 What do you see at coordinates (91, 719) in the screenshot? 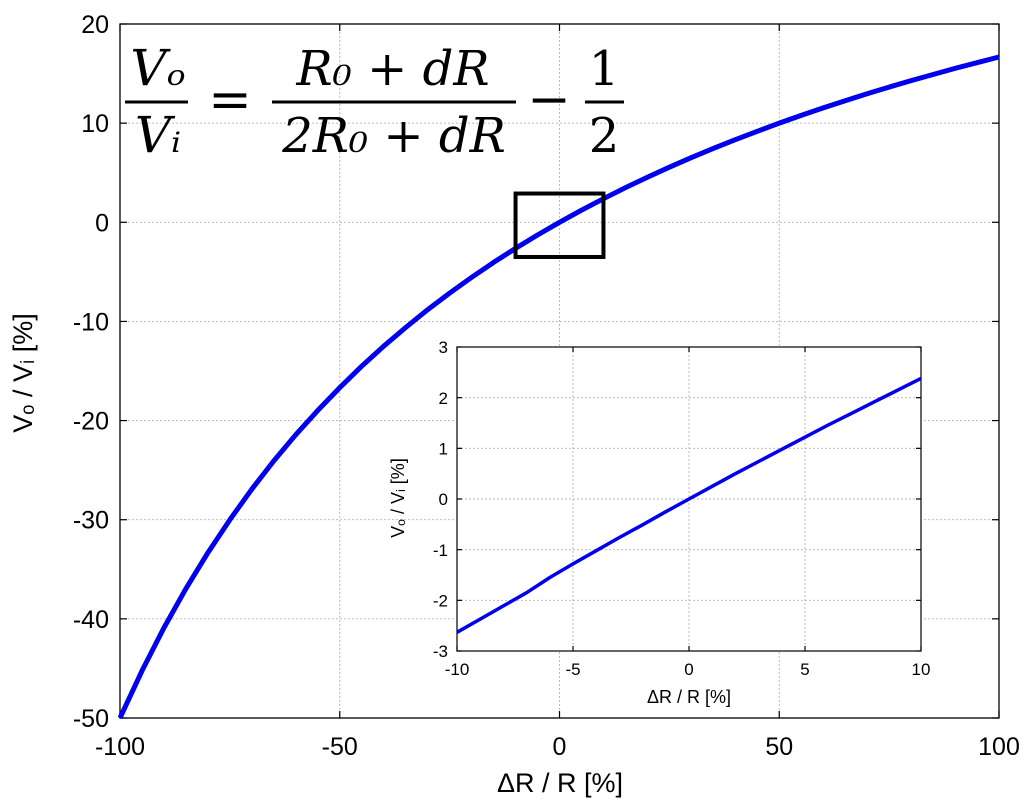
I see `main-y-tick-label: -50` at bounding box center [91, 719].